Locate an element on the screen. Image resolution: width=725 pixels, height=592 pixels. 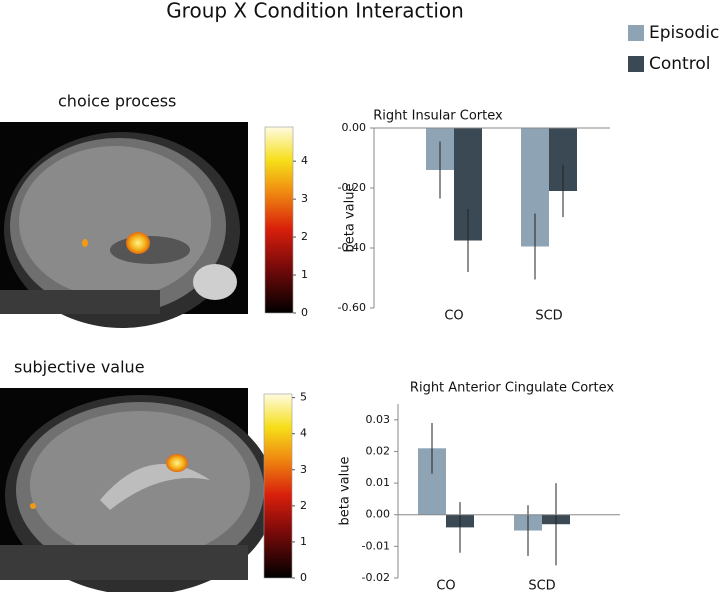
chart-title: Right Anterior Cingulate Cortex is located at coordinates (512, 388).